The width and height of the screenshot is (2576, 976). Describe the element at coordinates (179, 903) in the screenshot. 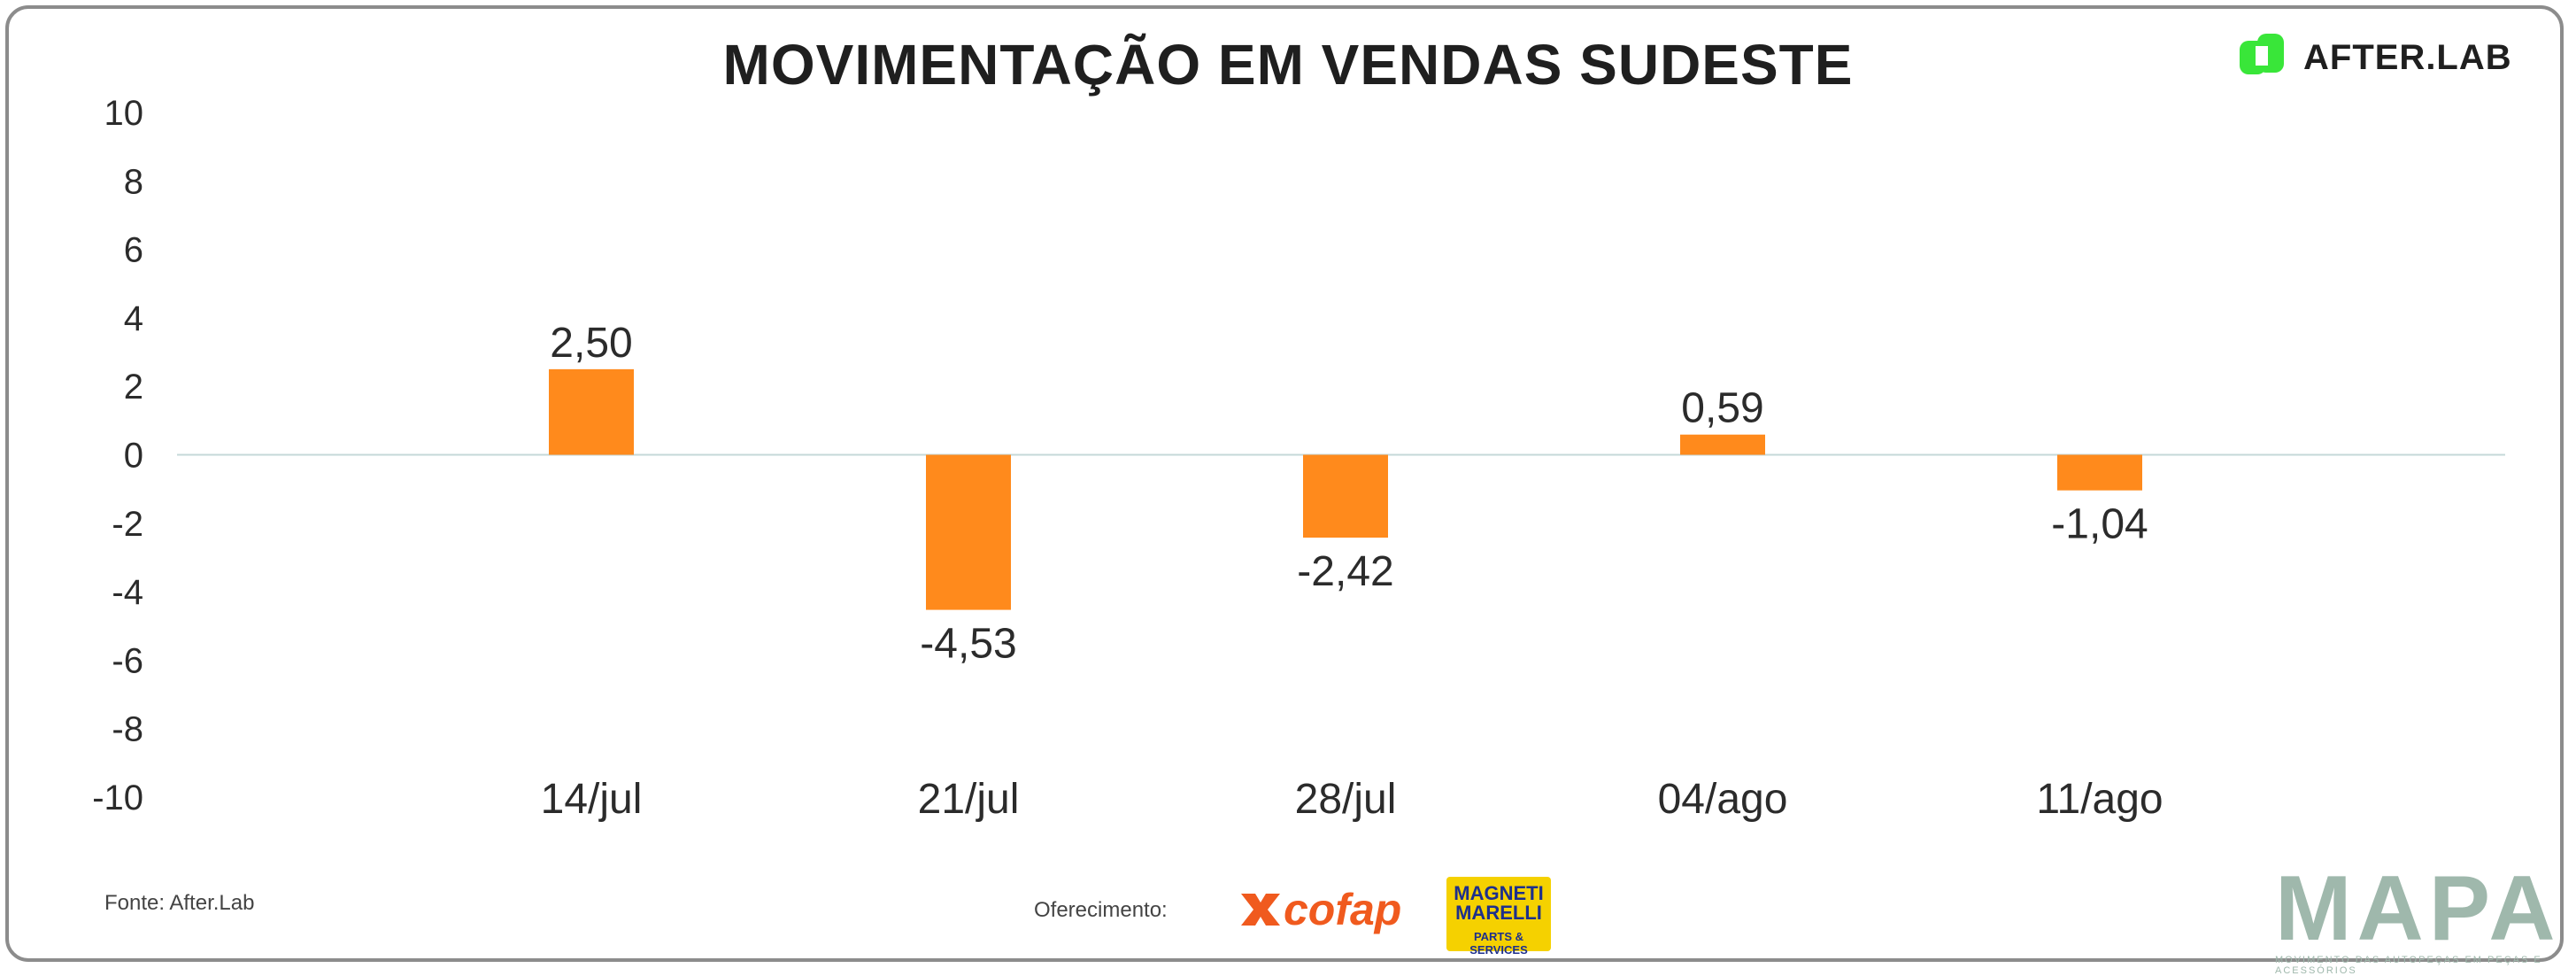

I see `source-note: Fonte: After.Lab` at that location.